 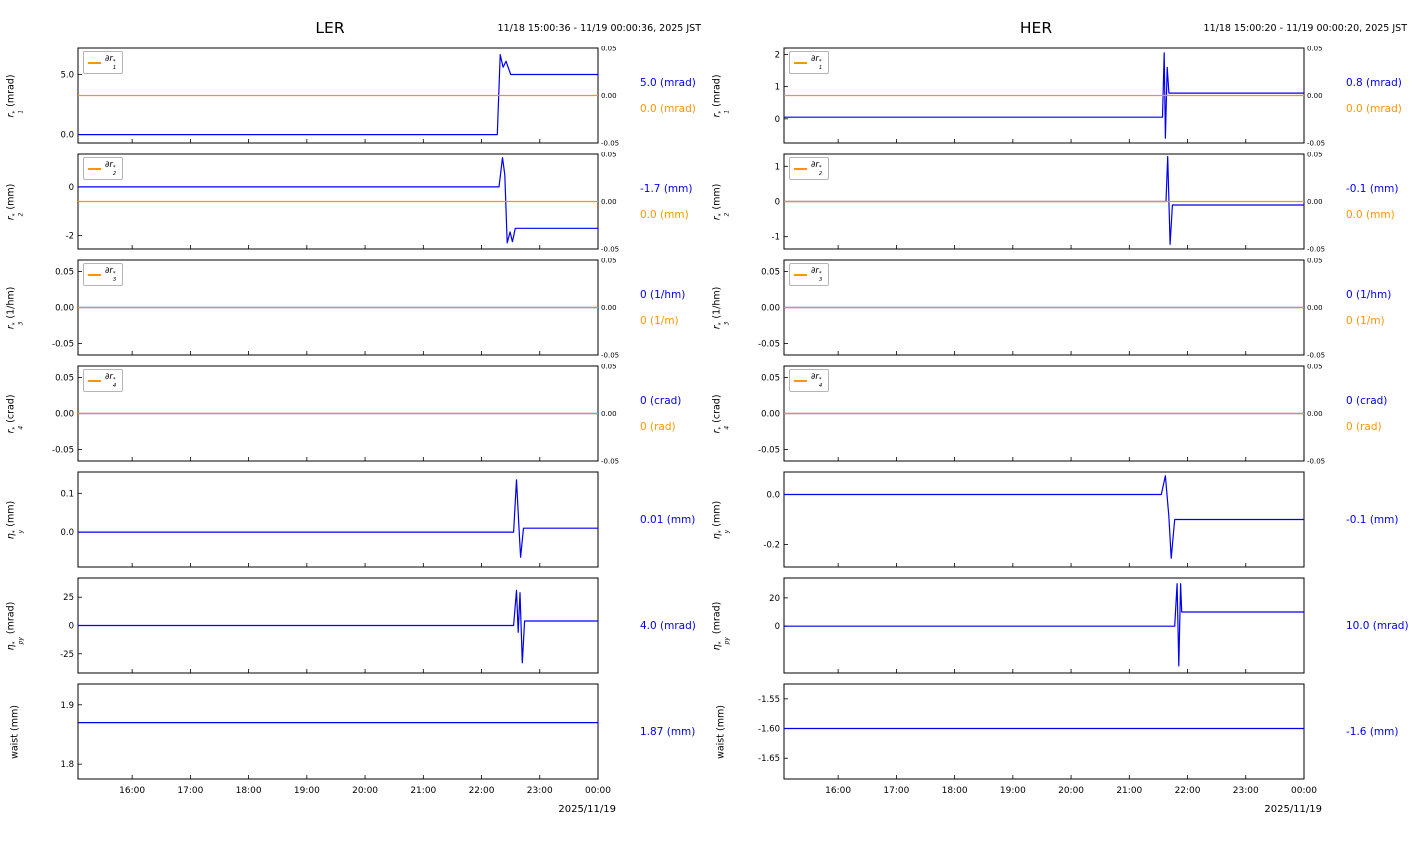 What do you see at coordinates (668, 83) in the screenshot?
I see `current-value-blue: 5.0 (mrad)` at bounding box center [668, 83].